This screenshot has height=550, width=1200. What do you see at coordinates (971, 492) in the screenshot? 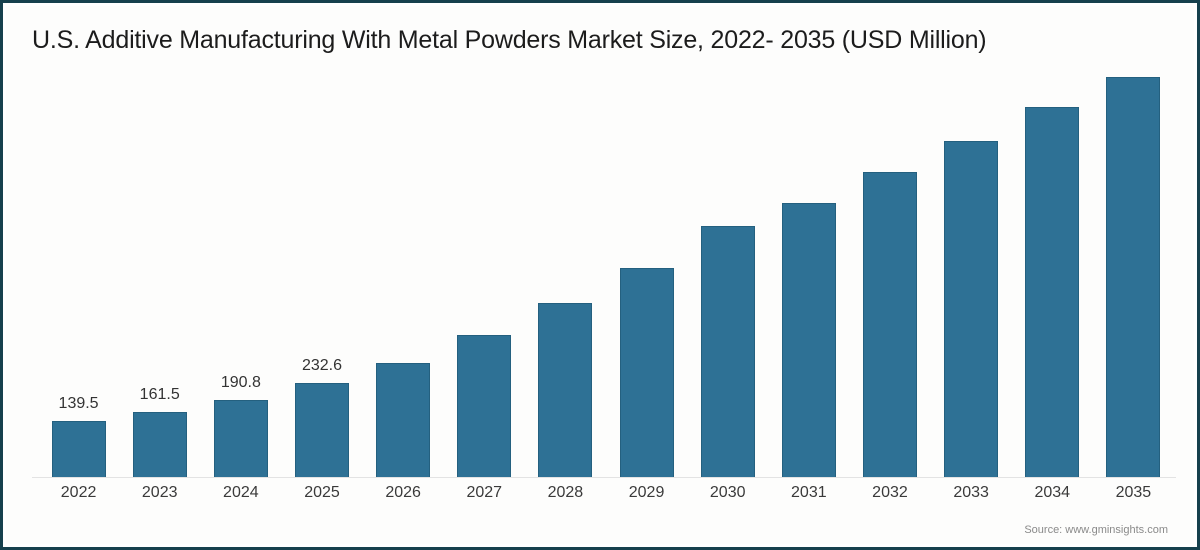
I see `x-axis-tick-2033: 2033` at bounding box center [971, 492].